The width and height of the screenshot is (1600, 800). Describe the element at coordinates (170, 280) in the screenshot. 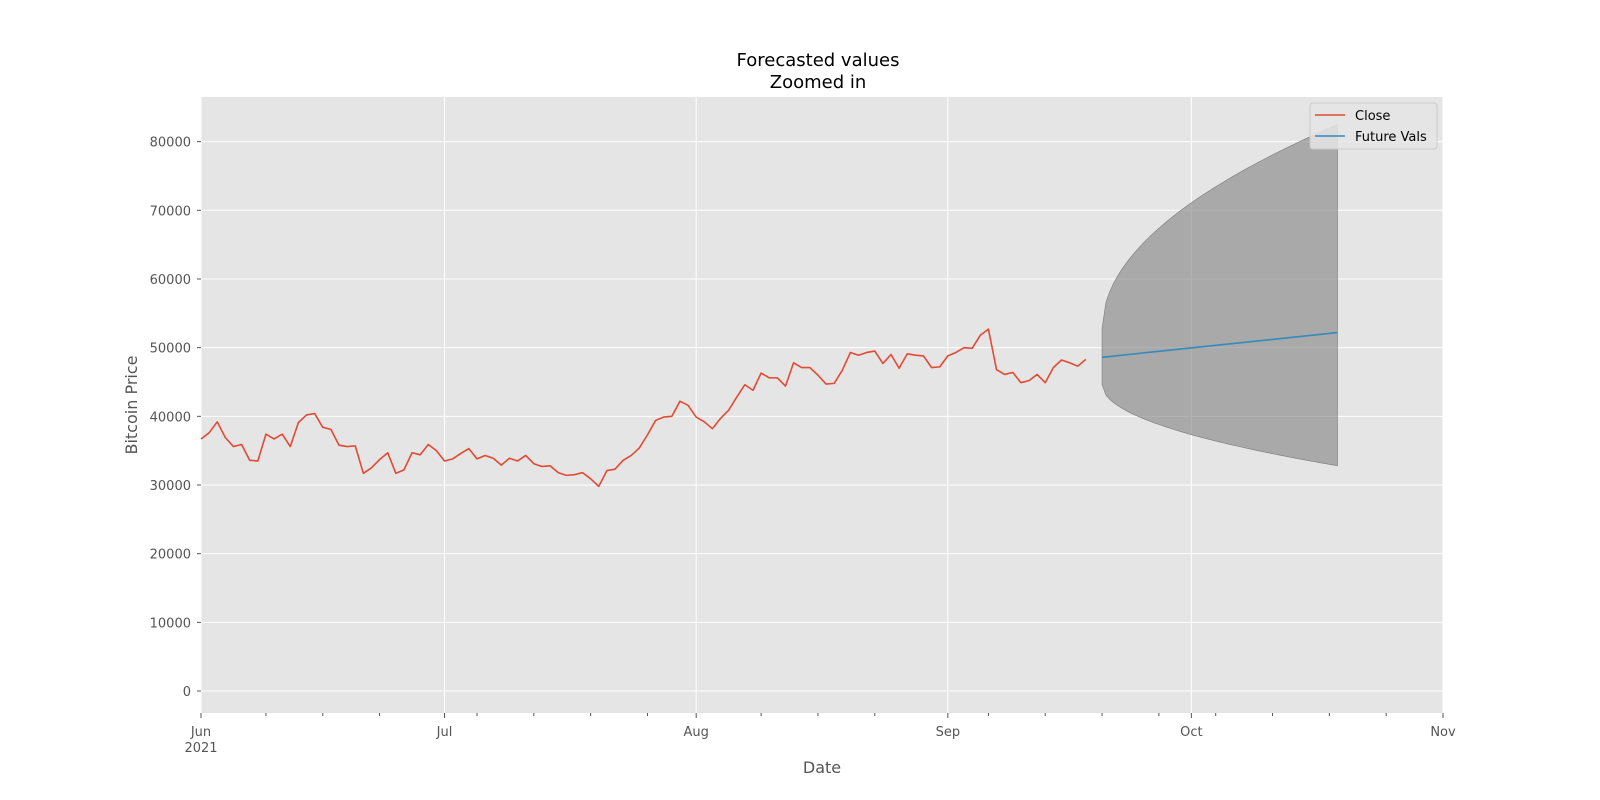

I see `y-tick-label: 60000` at that location.